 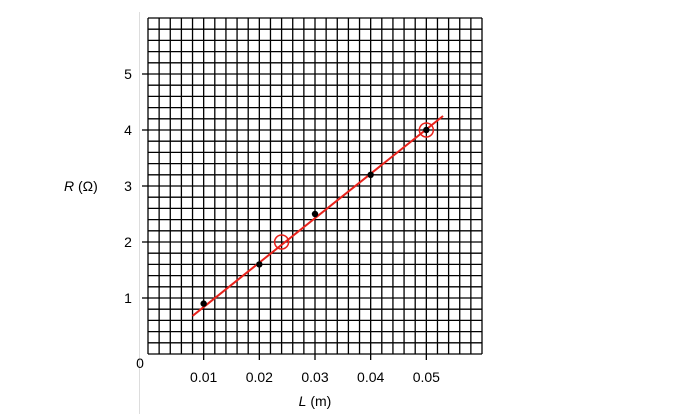 I want to click on y-axis-variable: R, so click(x=69, y=186).